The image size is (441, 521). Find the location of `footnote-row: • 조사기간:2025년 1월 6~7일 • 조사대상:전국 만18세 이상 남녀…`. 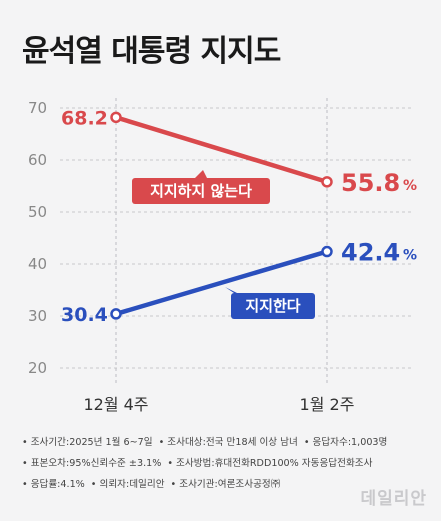

footnote-row: • 조사기간:2025년 1월 6~7일 • 조사대상:전국 만18세 이상 남녀… is located at coordinates (227, 442).